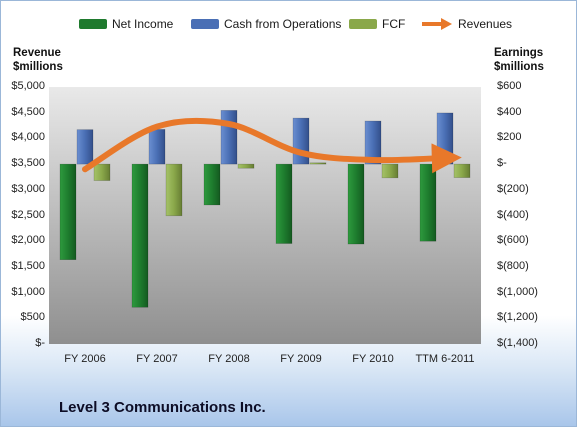 The width and height of the screenshot is (577, 427). Describe the element at coordinates (28, 111) in the screenshot. I see `y-tick-label-left: $4,500` at that location.